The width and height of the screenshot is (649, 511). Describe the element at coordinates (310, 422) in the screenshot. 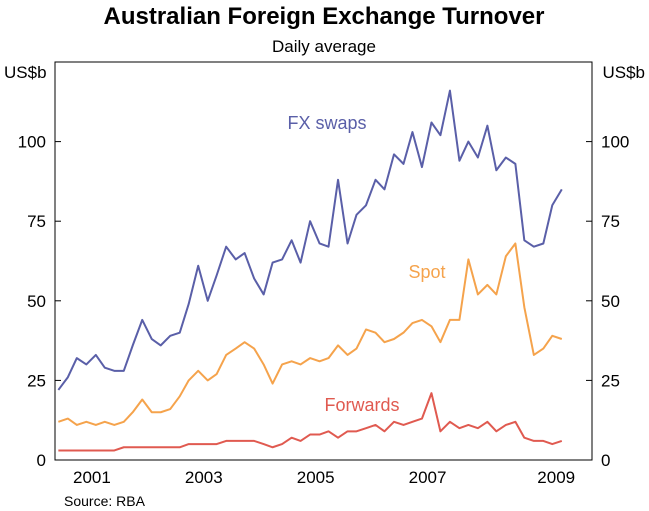

I see `series-line` at that location.